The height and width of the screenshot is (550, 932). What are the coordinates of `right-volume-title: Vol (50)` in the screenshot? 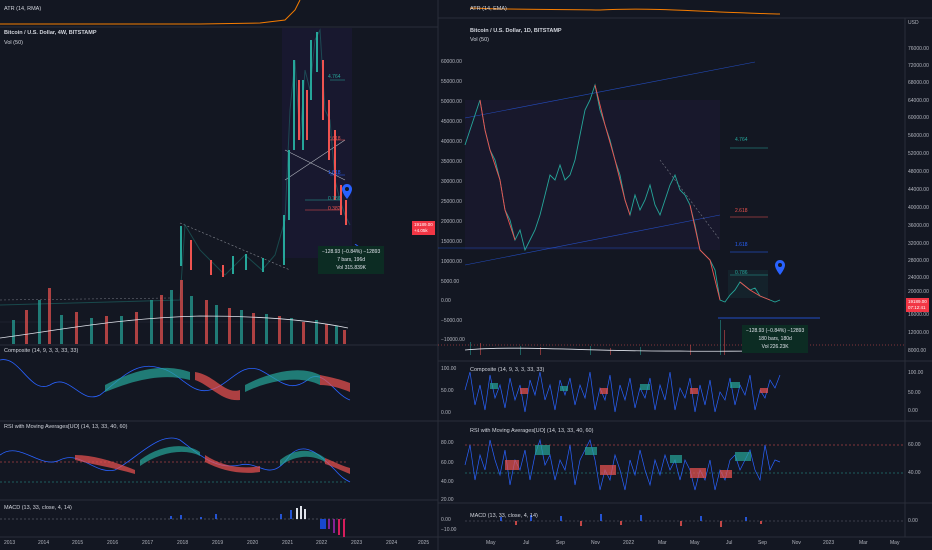 It's located at (479, 40).